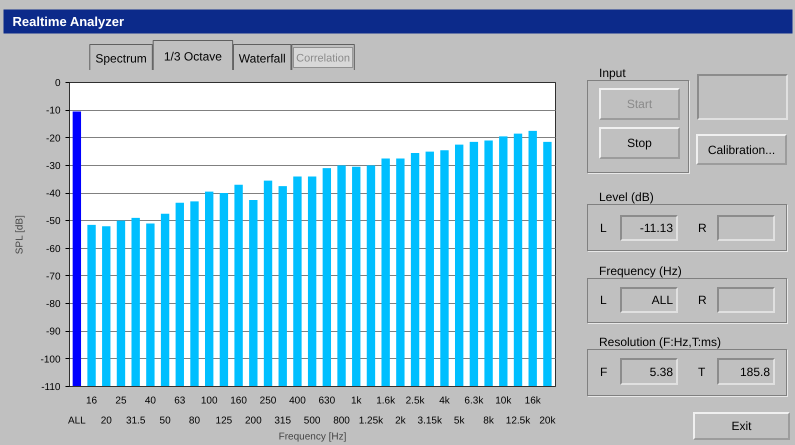  I want to click on y-tick-label: -110, so click(51, 387).